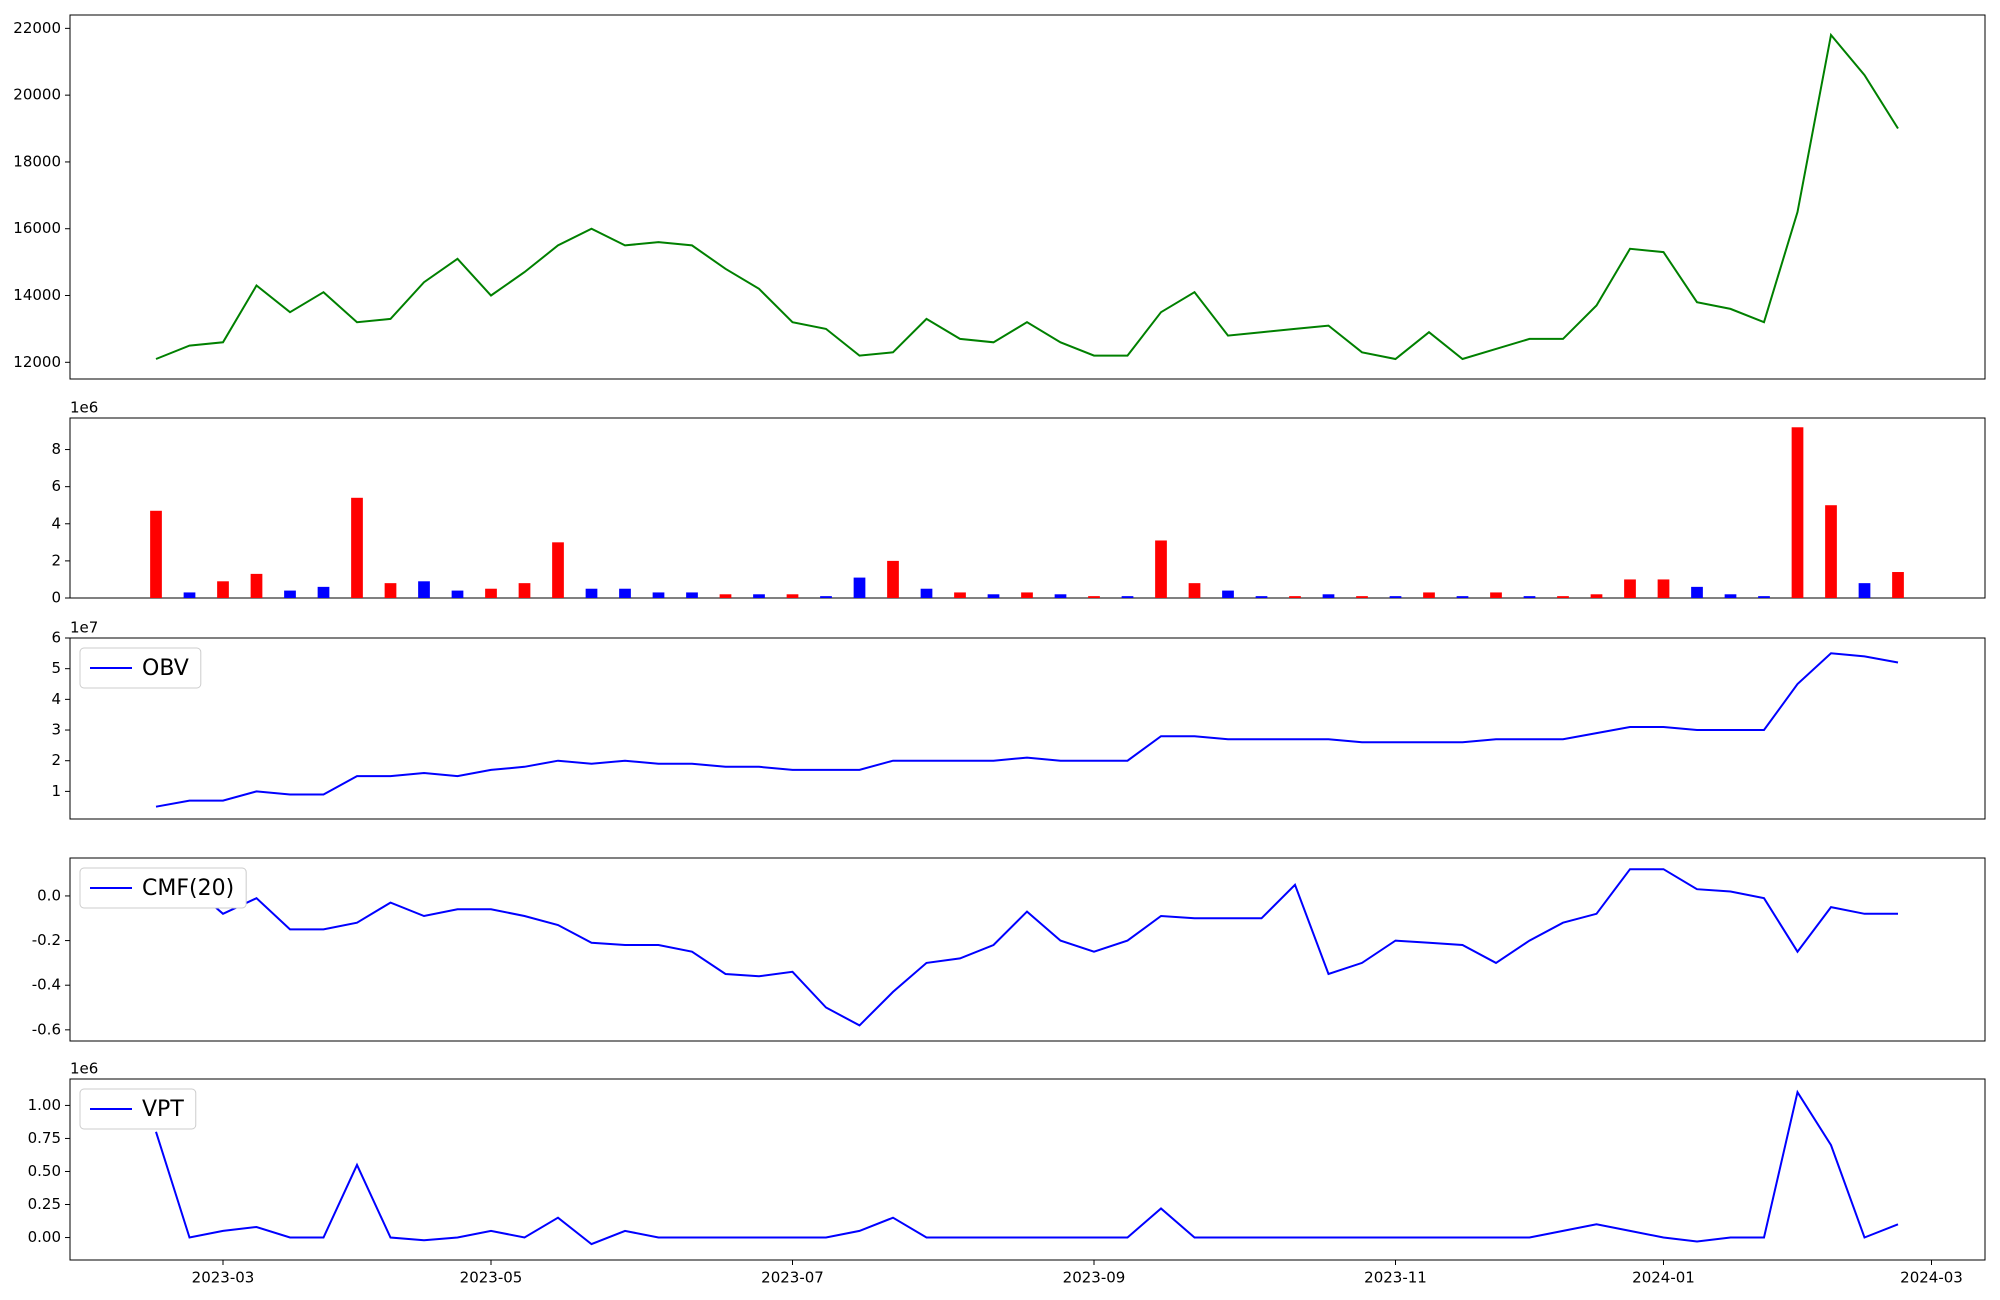 The height and width of the screenshot is (1300, 2000). What do you see at coordinates (56, 730) in the screenshot?
I see `y-tick-label: 3` at bounding box center [56, 730].